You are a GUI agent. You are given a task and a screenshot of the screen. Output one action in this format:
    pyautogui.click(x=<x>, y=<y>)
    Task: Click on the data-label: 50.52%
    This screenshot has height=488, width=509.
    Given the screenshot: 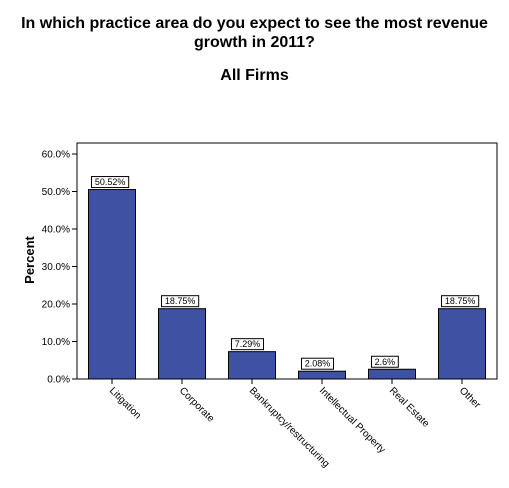 What is the action you would take?
    pyautogui.click(x=110, y=182)
    